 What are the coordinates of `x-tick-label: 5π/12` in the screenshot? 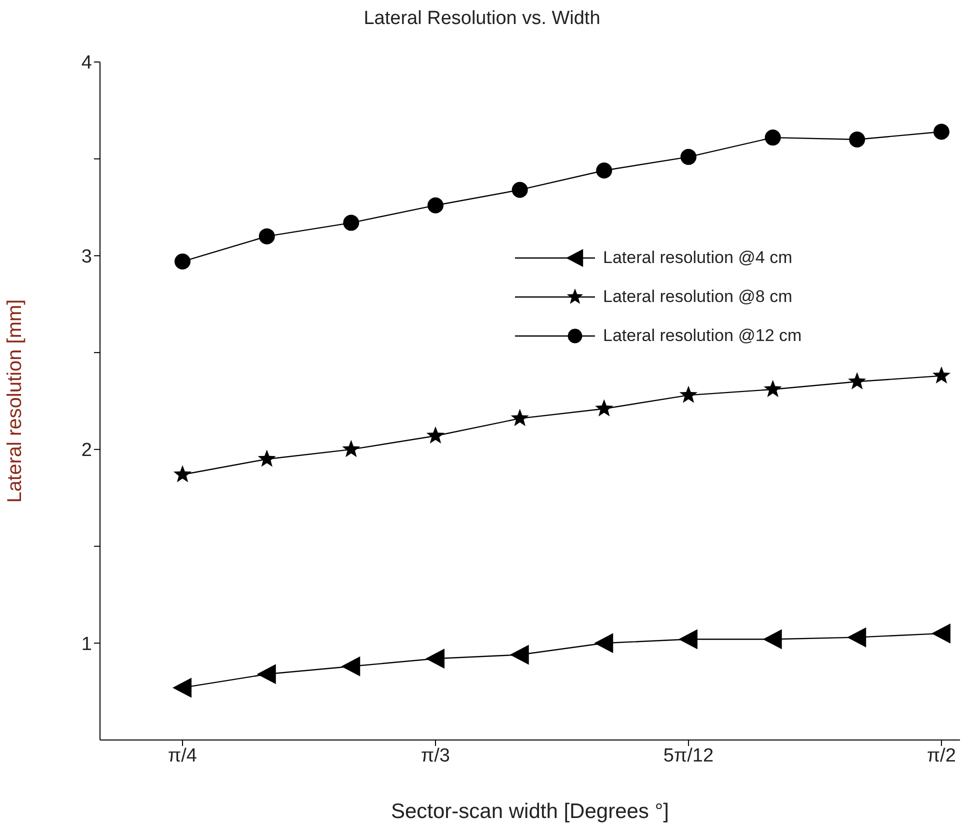 It's located at (688, 755).